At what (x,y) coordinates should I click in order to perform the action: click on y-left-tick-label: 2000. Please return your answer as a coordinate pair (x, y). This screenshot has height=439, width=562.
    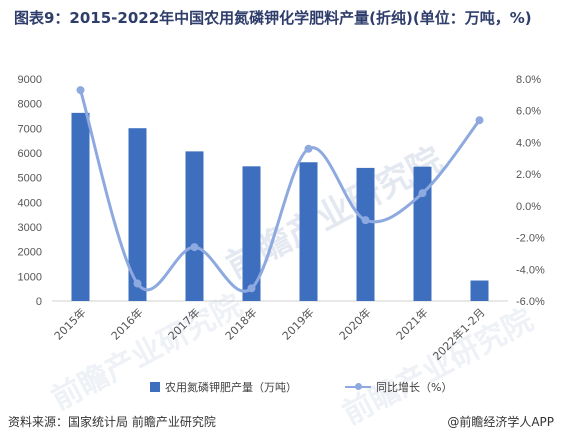
    Looking at the image, I should click on (30, 253).